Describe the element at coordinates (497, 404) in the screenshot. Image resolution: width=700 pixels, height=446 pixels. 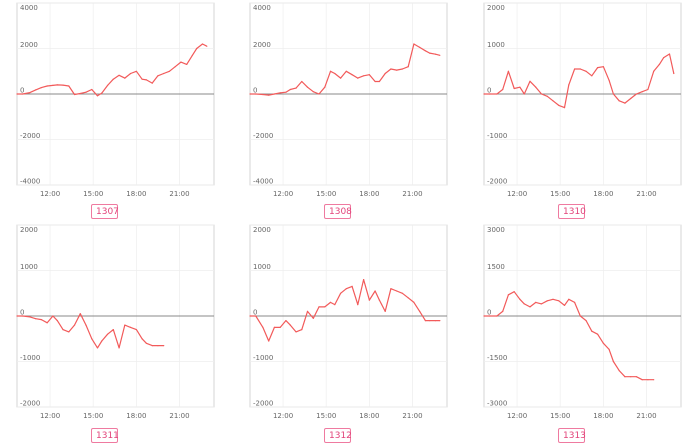
I see `y-tick-label: -3000` at that location.